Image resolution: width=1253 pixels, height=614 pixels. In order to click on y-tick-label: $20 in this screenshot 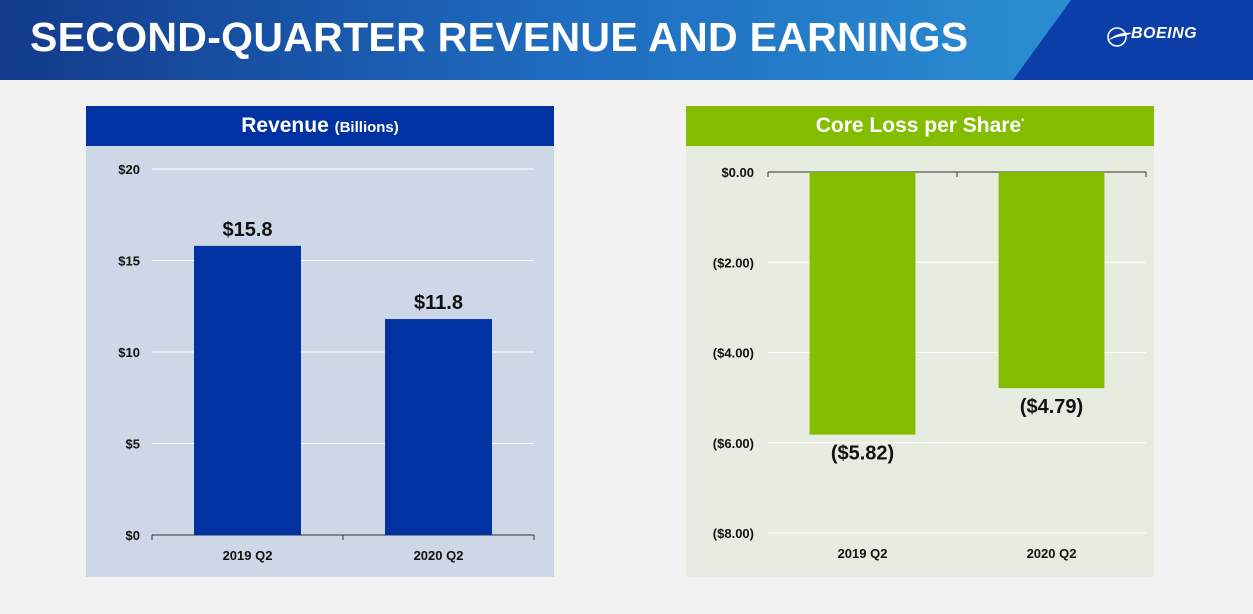, I will do `click(129, 169)`.